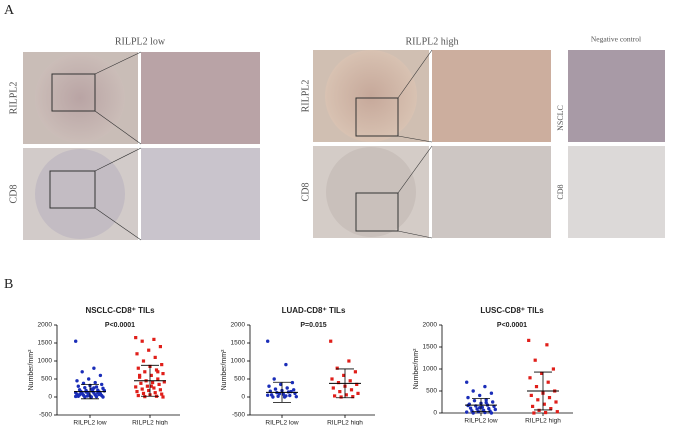 The width and height of the screenshot is (685, 425). What do you see at coordinates (560, 118) in the screenshot?
I see `row-label: NSCLC` at bounding box center [560, 118].